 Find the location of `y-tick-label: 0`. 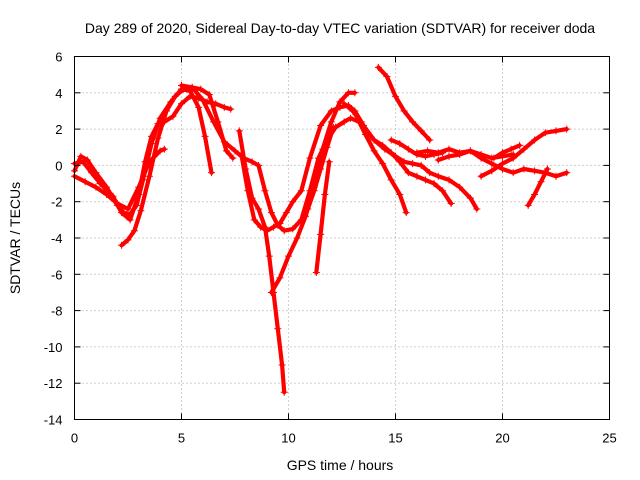

y-tick-label: 0 is located at coordinates (58, 165).